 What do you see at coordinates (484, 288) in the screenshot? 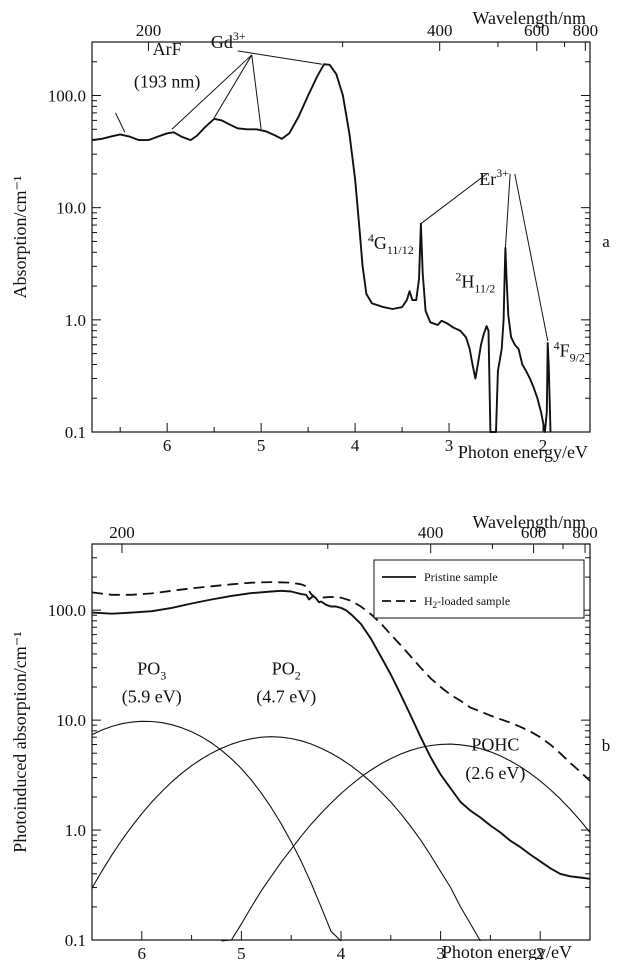
I see `annotation-sub: 11/2` at bounding box center [484, 288].